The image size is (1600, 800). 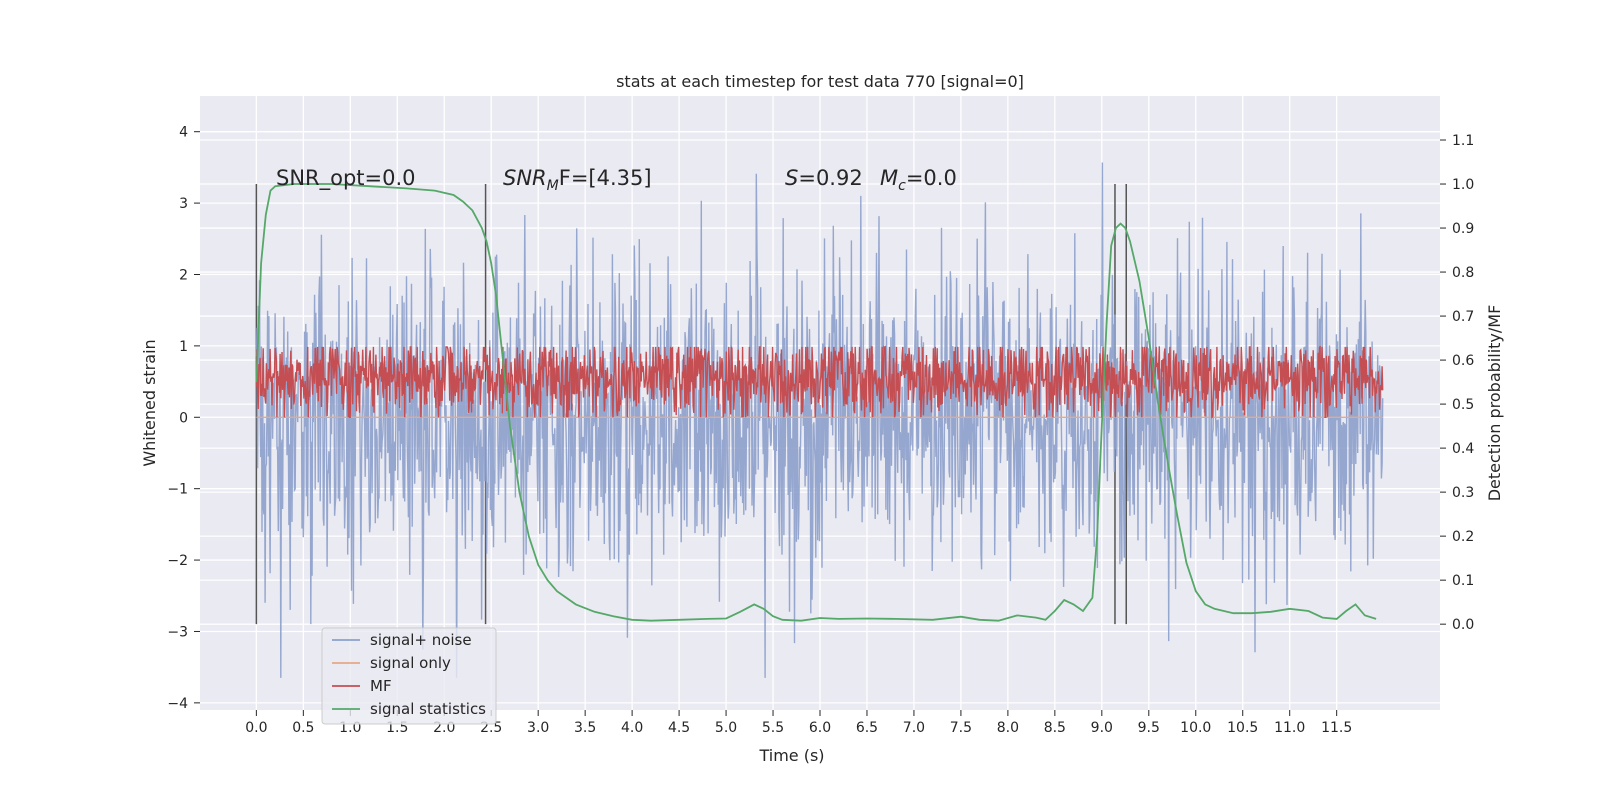 I want to click on x-tick-label-4.5: 4.5, so click(x=679, y=728).